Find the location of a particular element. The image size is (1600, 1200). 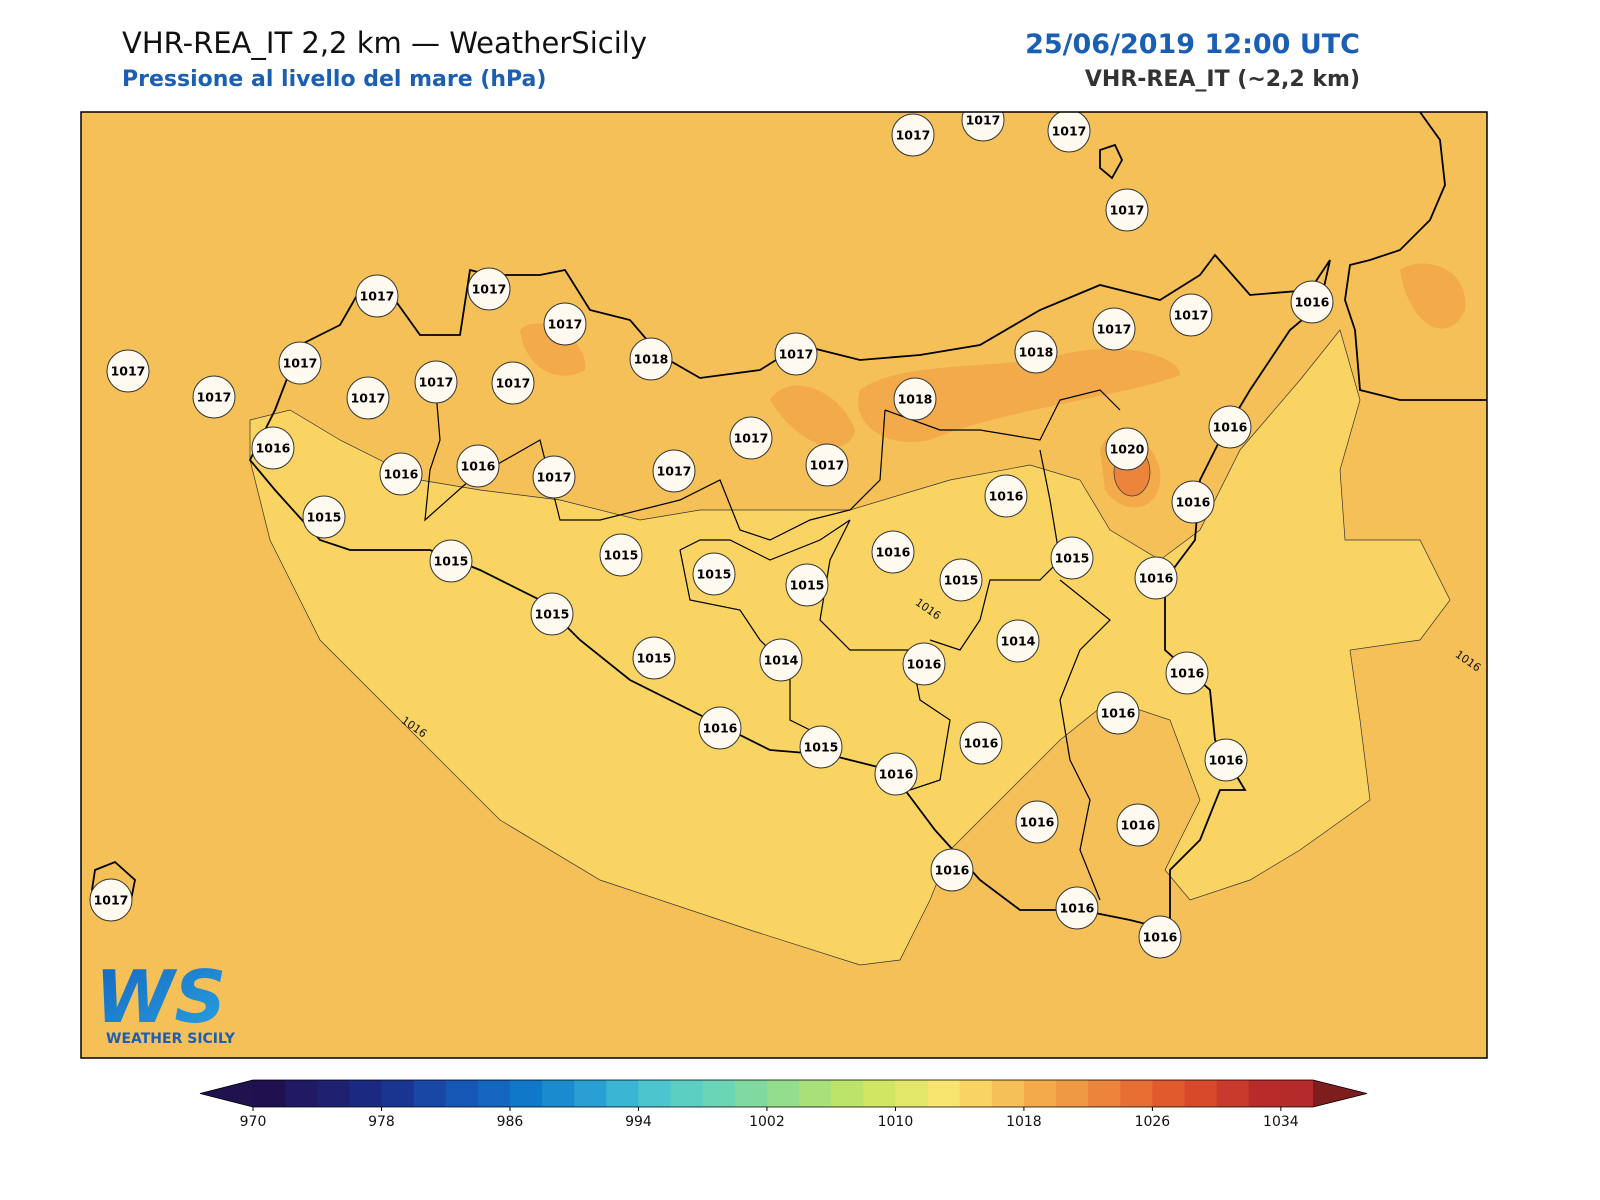

title: VHR-REA_IT 2,2 km — WeatherSicily is located at coordinates (384, 43).